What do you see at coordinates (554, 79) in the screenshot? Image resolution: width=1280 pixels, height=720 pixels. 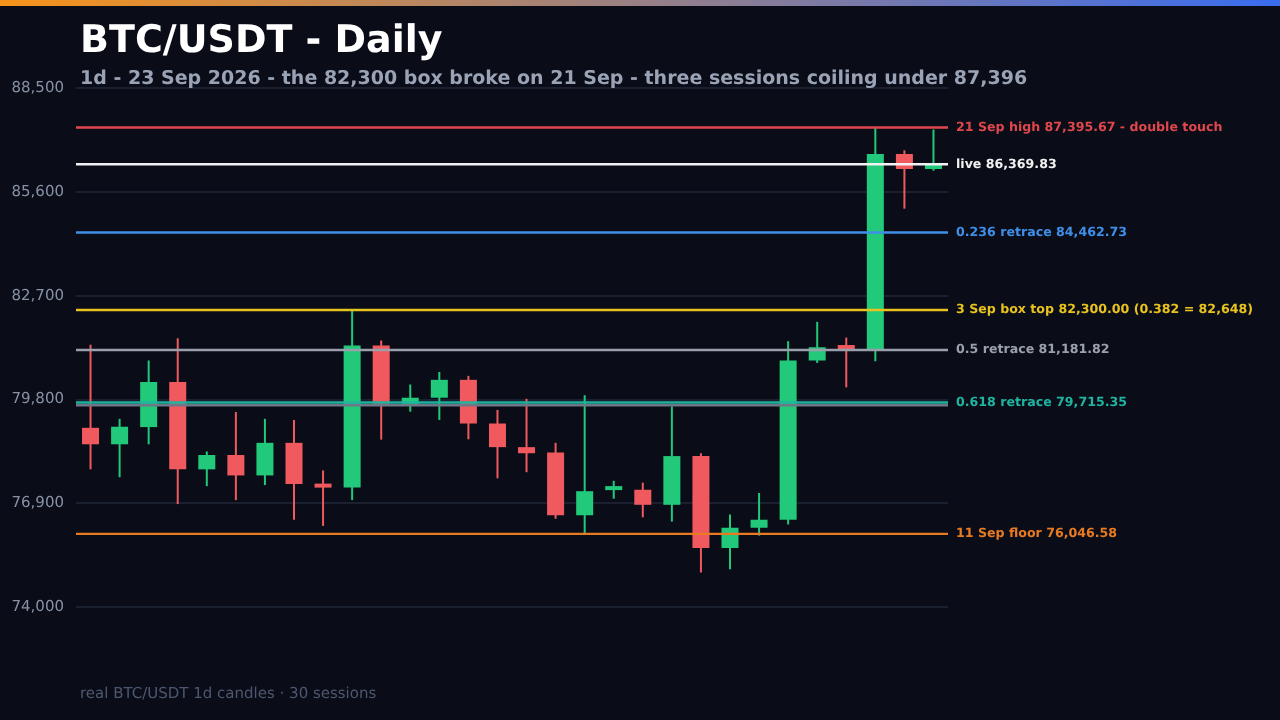 I see `chart-subtitle: 1d - 23 Sep 2026 - the 82,300 box broke on 21 Sep - three sessions coiling under 87,396` at bounding box center [554, 79].